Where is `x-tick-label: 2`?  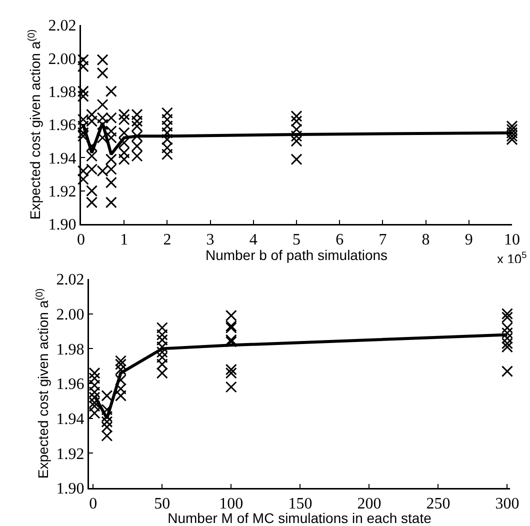 x-tick-label: 2 is located at coordinates (167, 240).